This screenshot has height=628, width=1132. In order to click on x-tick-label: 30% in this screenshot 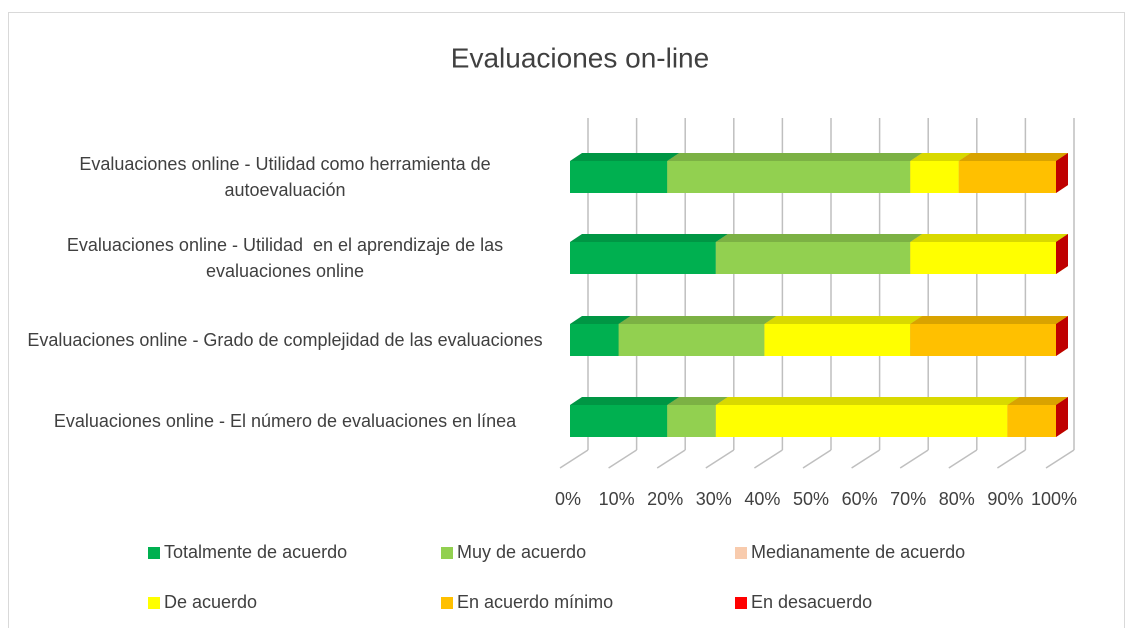, I will do `click(714, 499)`.